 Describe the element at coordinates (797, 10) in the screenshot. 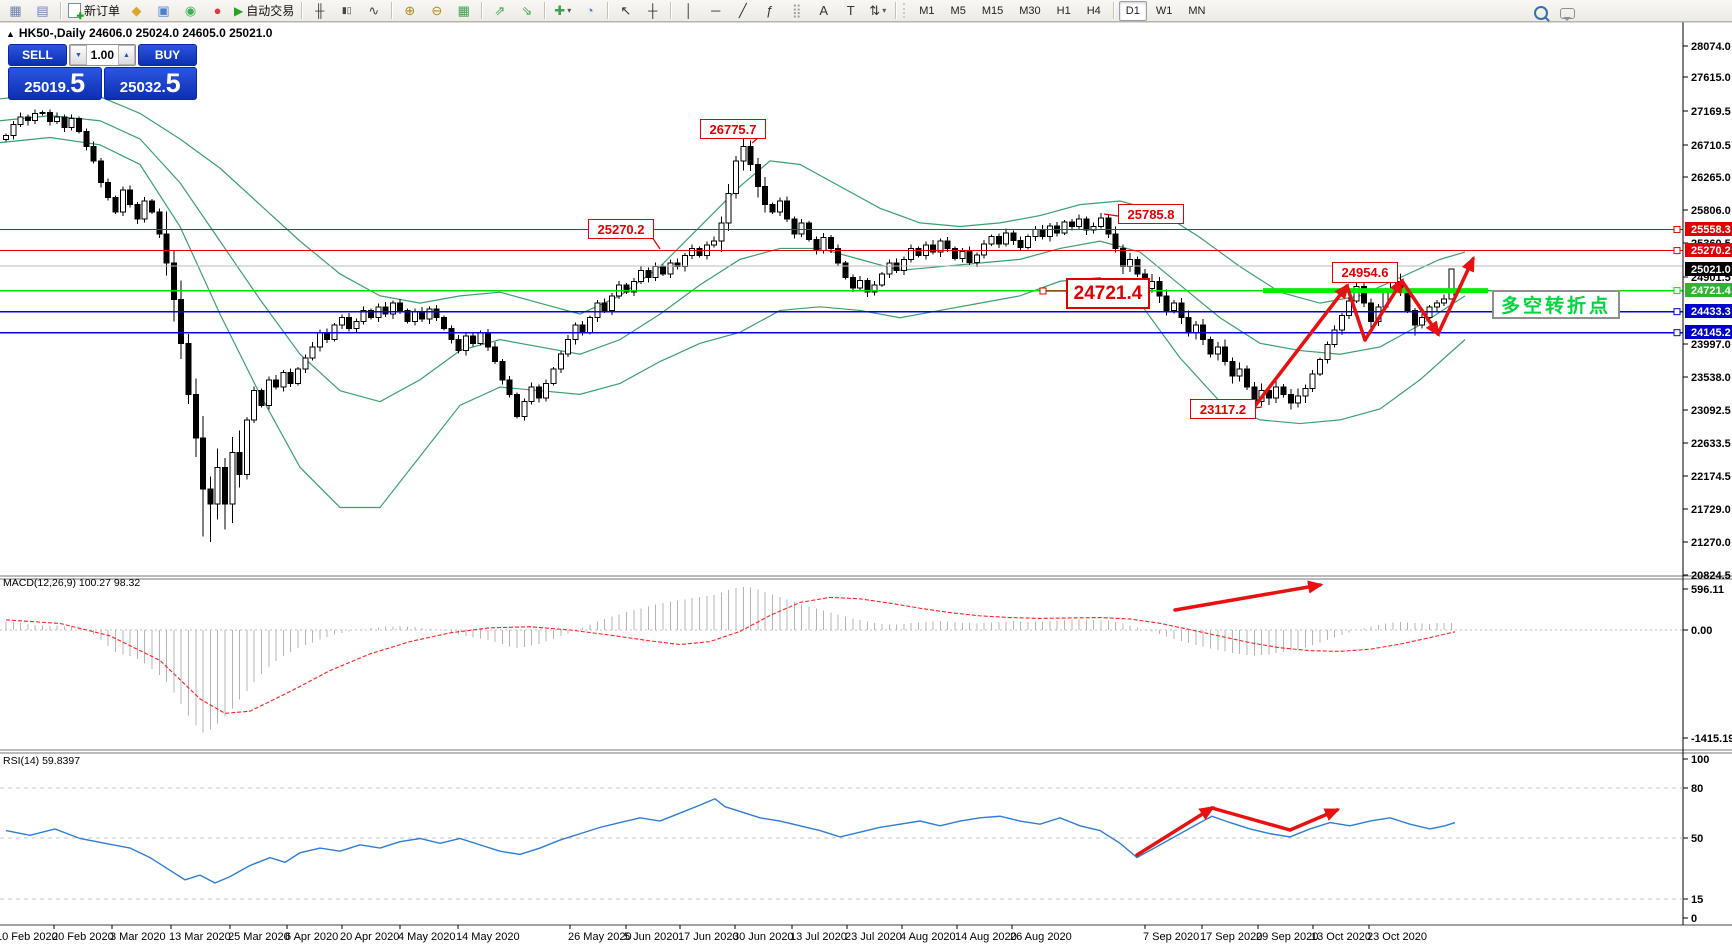

I see `grid-icon: ⣿` at that location.